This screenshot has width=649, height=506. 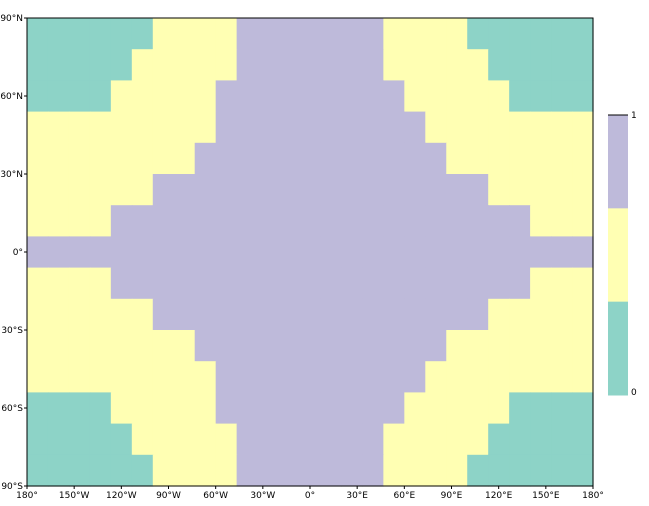 I want to click on lon-label: 60°E, so click(x=405, y=496).